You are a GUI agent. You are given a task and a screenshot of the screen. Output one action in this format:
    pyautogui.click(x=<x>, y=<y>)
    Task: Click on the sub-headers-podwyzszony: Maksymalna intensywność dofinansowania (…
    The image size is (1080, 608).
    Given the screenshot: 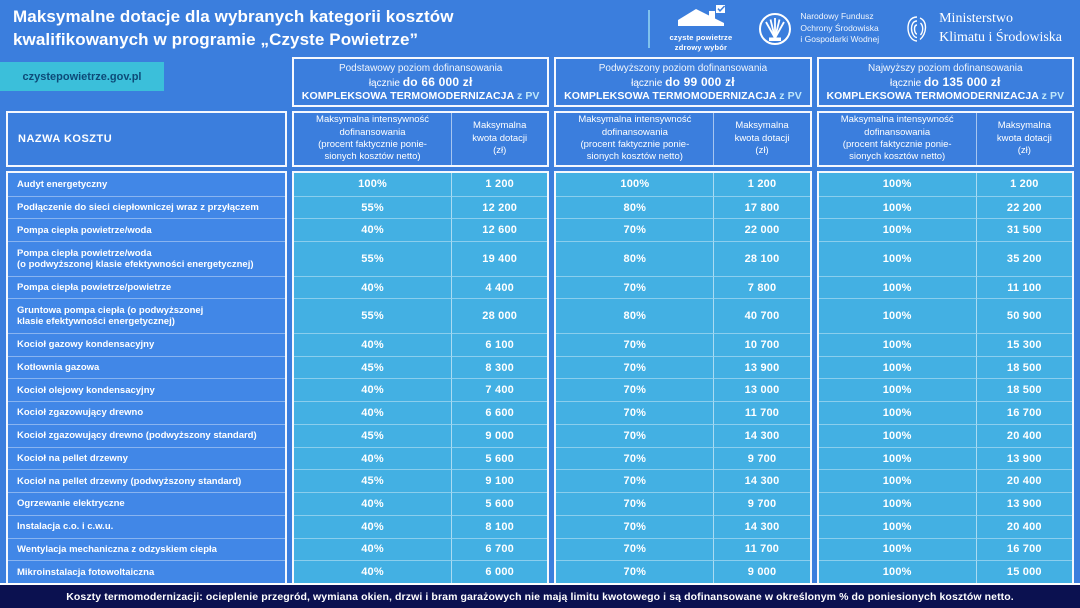 What is the action you would take?
    pyautogui.click(x=683, y=139)
    